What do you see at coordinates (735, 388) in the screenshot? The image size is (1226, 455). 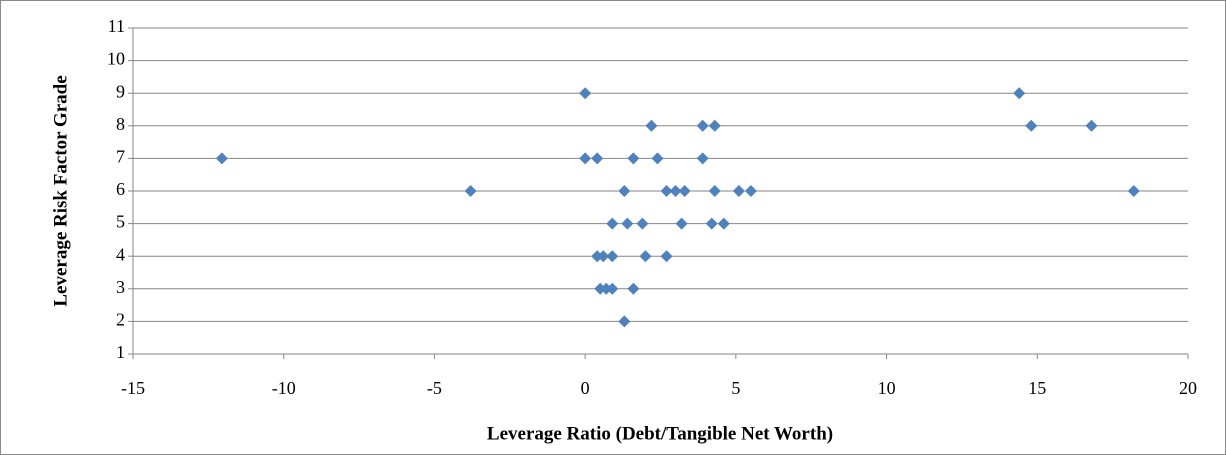 I see `x-tick-label: 5` at bounding box center [735, 388].